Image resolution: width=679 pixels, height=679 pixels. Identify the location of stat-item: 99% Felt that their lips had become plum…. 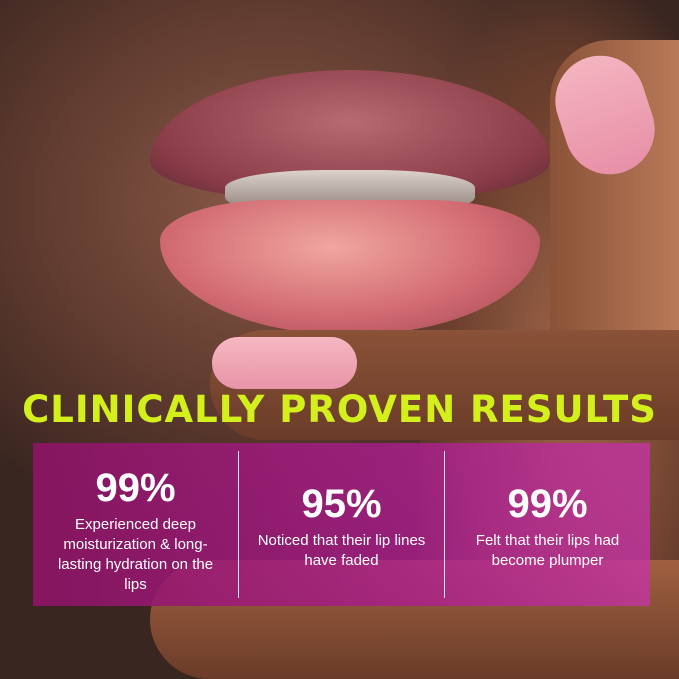
(547, 524).